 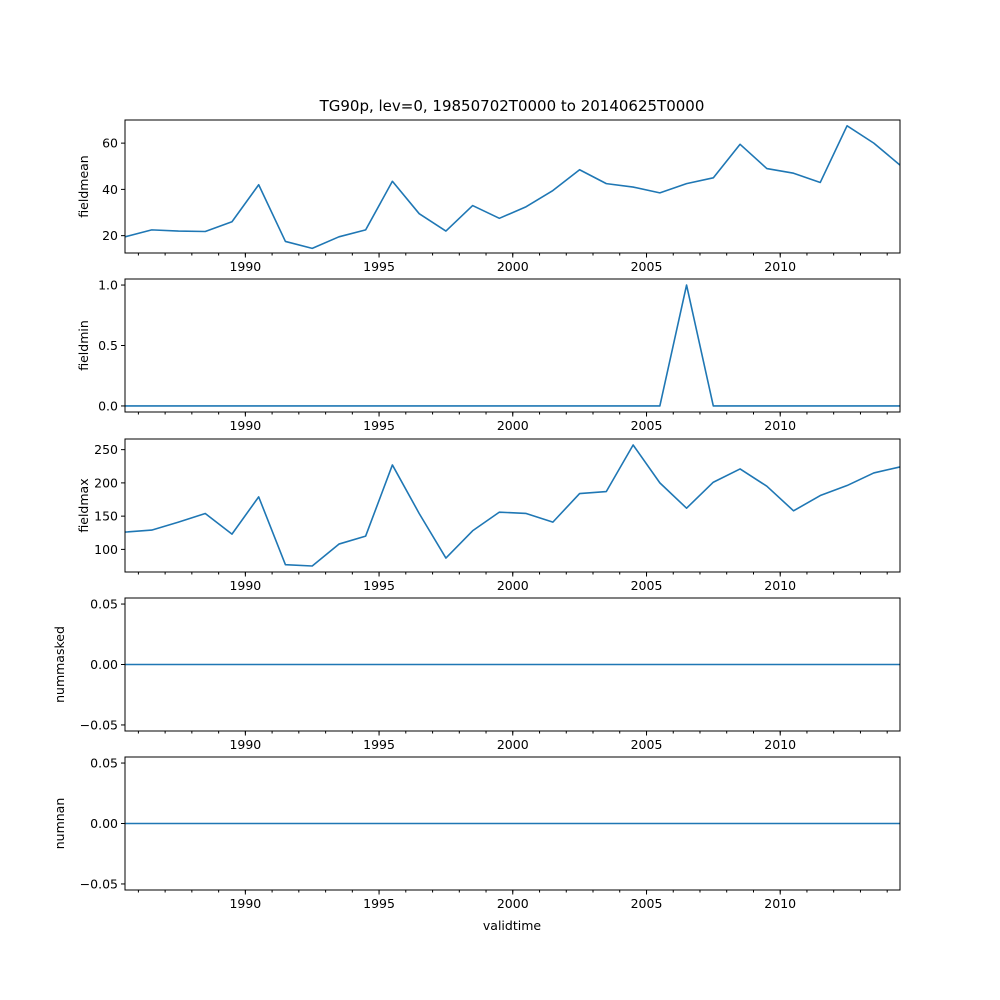 I want to click on fieldmin-y-tick-label: 1.0, so click(x=108, y=285).